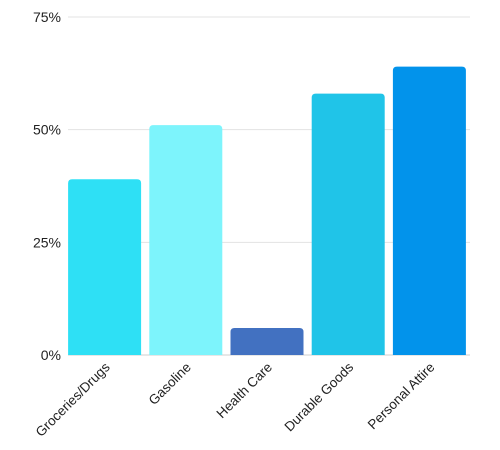 The width and height of the screenshot is (500, 450). What do you see at coordinates (319, 396) in the screenshot?
I see `x-category-label: Durable Goods` at bounding box center [319, 396].